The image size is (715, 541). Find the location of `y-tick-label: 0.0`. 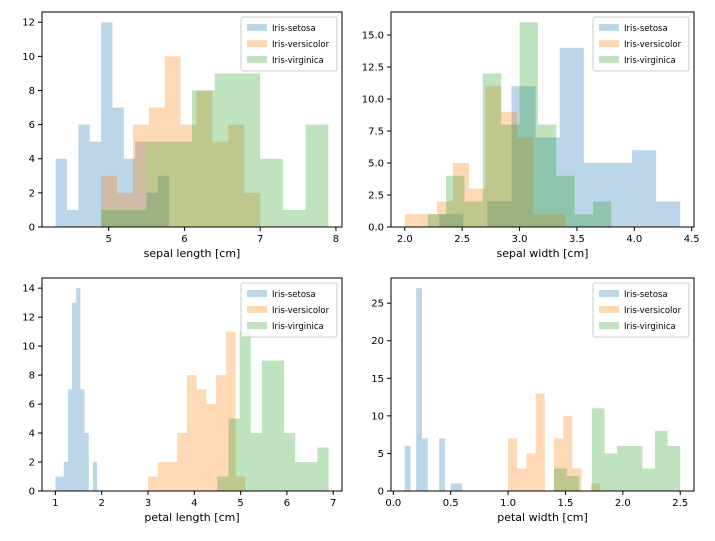

y-tick-label: 0.0 is located at coordinates (376, 228).